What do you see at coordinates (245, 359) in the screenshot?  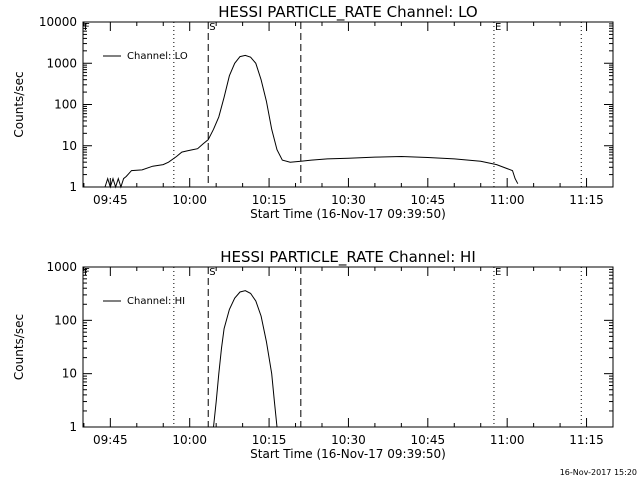 I see `series-line` at bounding box center [245, 359].